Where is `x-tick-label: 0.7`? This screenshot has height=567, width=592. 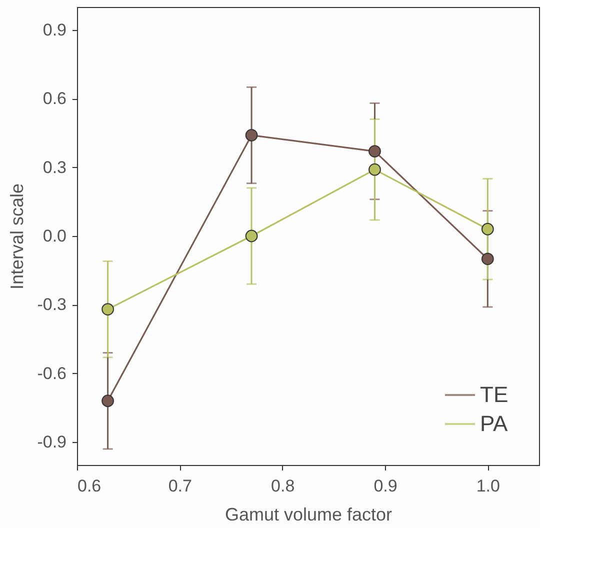 x-tick-label: 0.7 is located at coordinates (180, 486).